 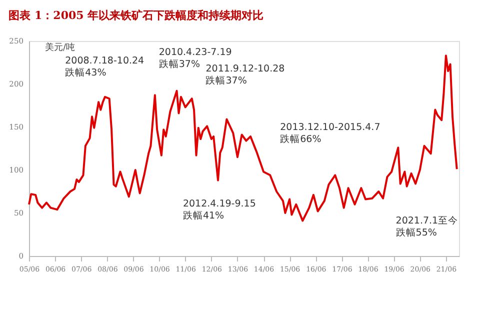 What do you see at coordinates (301, 138) in the screenshot?
I see `annotation: 跌幅66%` at bounding box center [301, 138].